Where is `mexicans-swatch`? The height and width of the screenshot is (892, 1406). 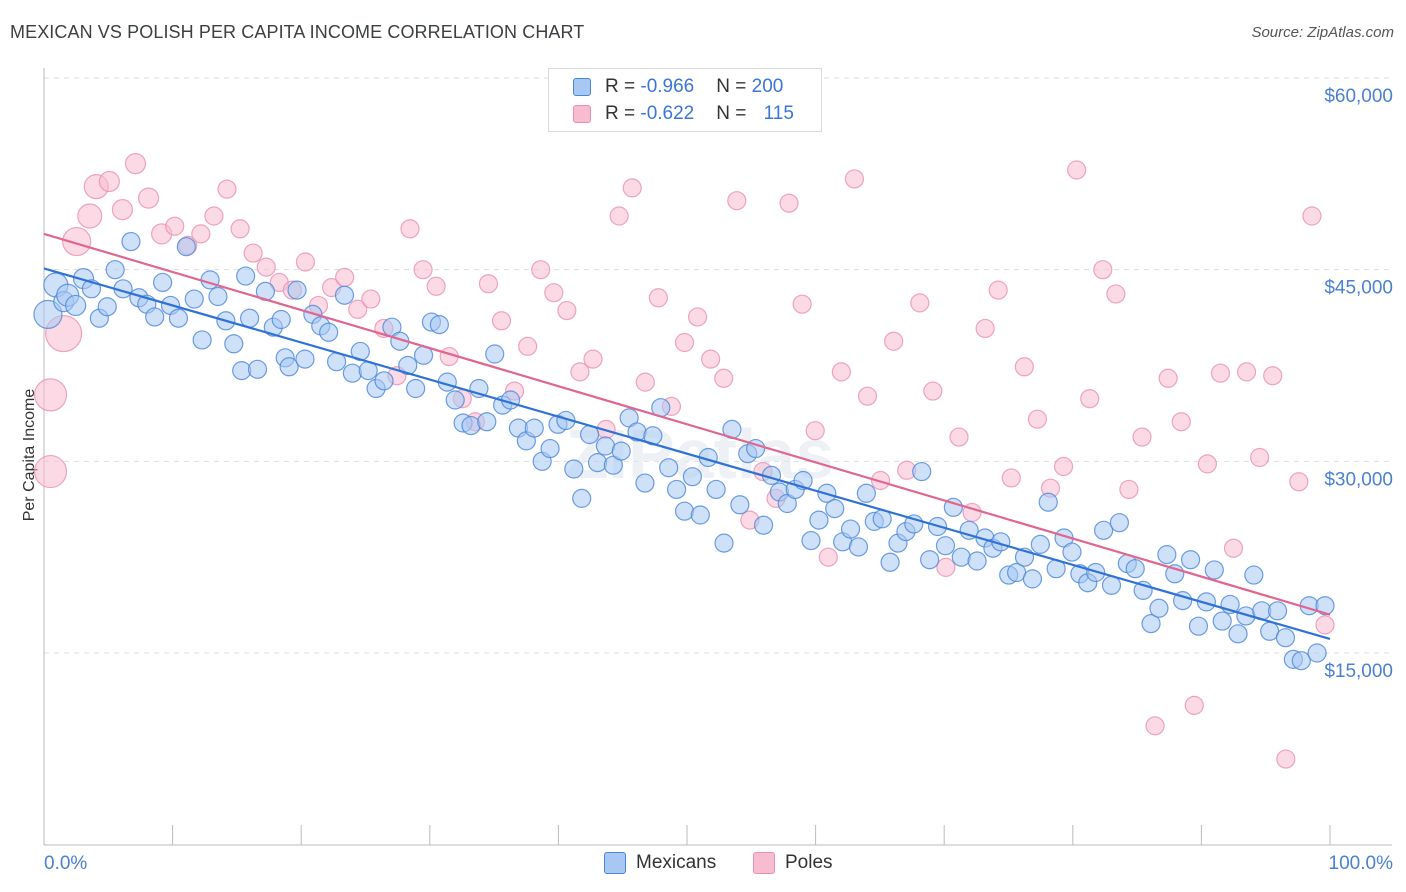 mexicans-swatch is located at coordinates (582, 87).